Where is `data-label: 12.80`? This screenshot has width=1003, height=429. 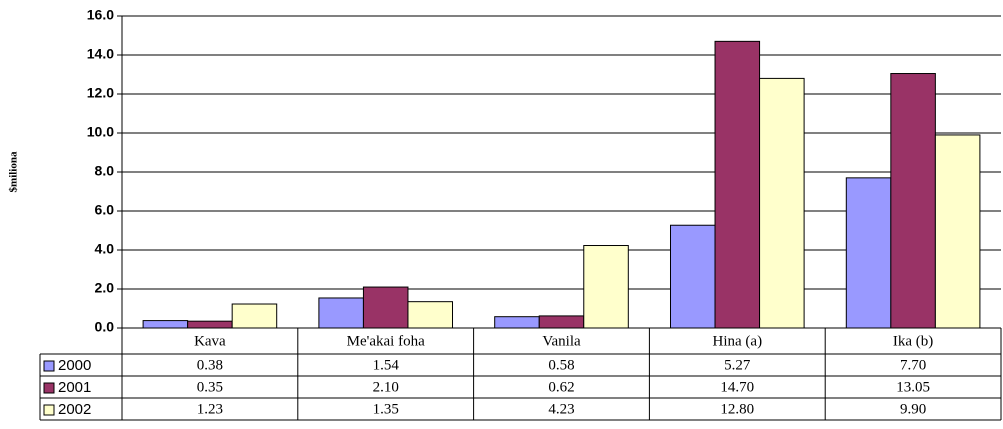
data-label: 12.80 is located at coordinates (737, 409).